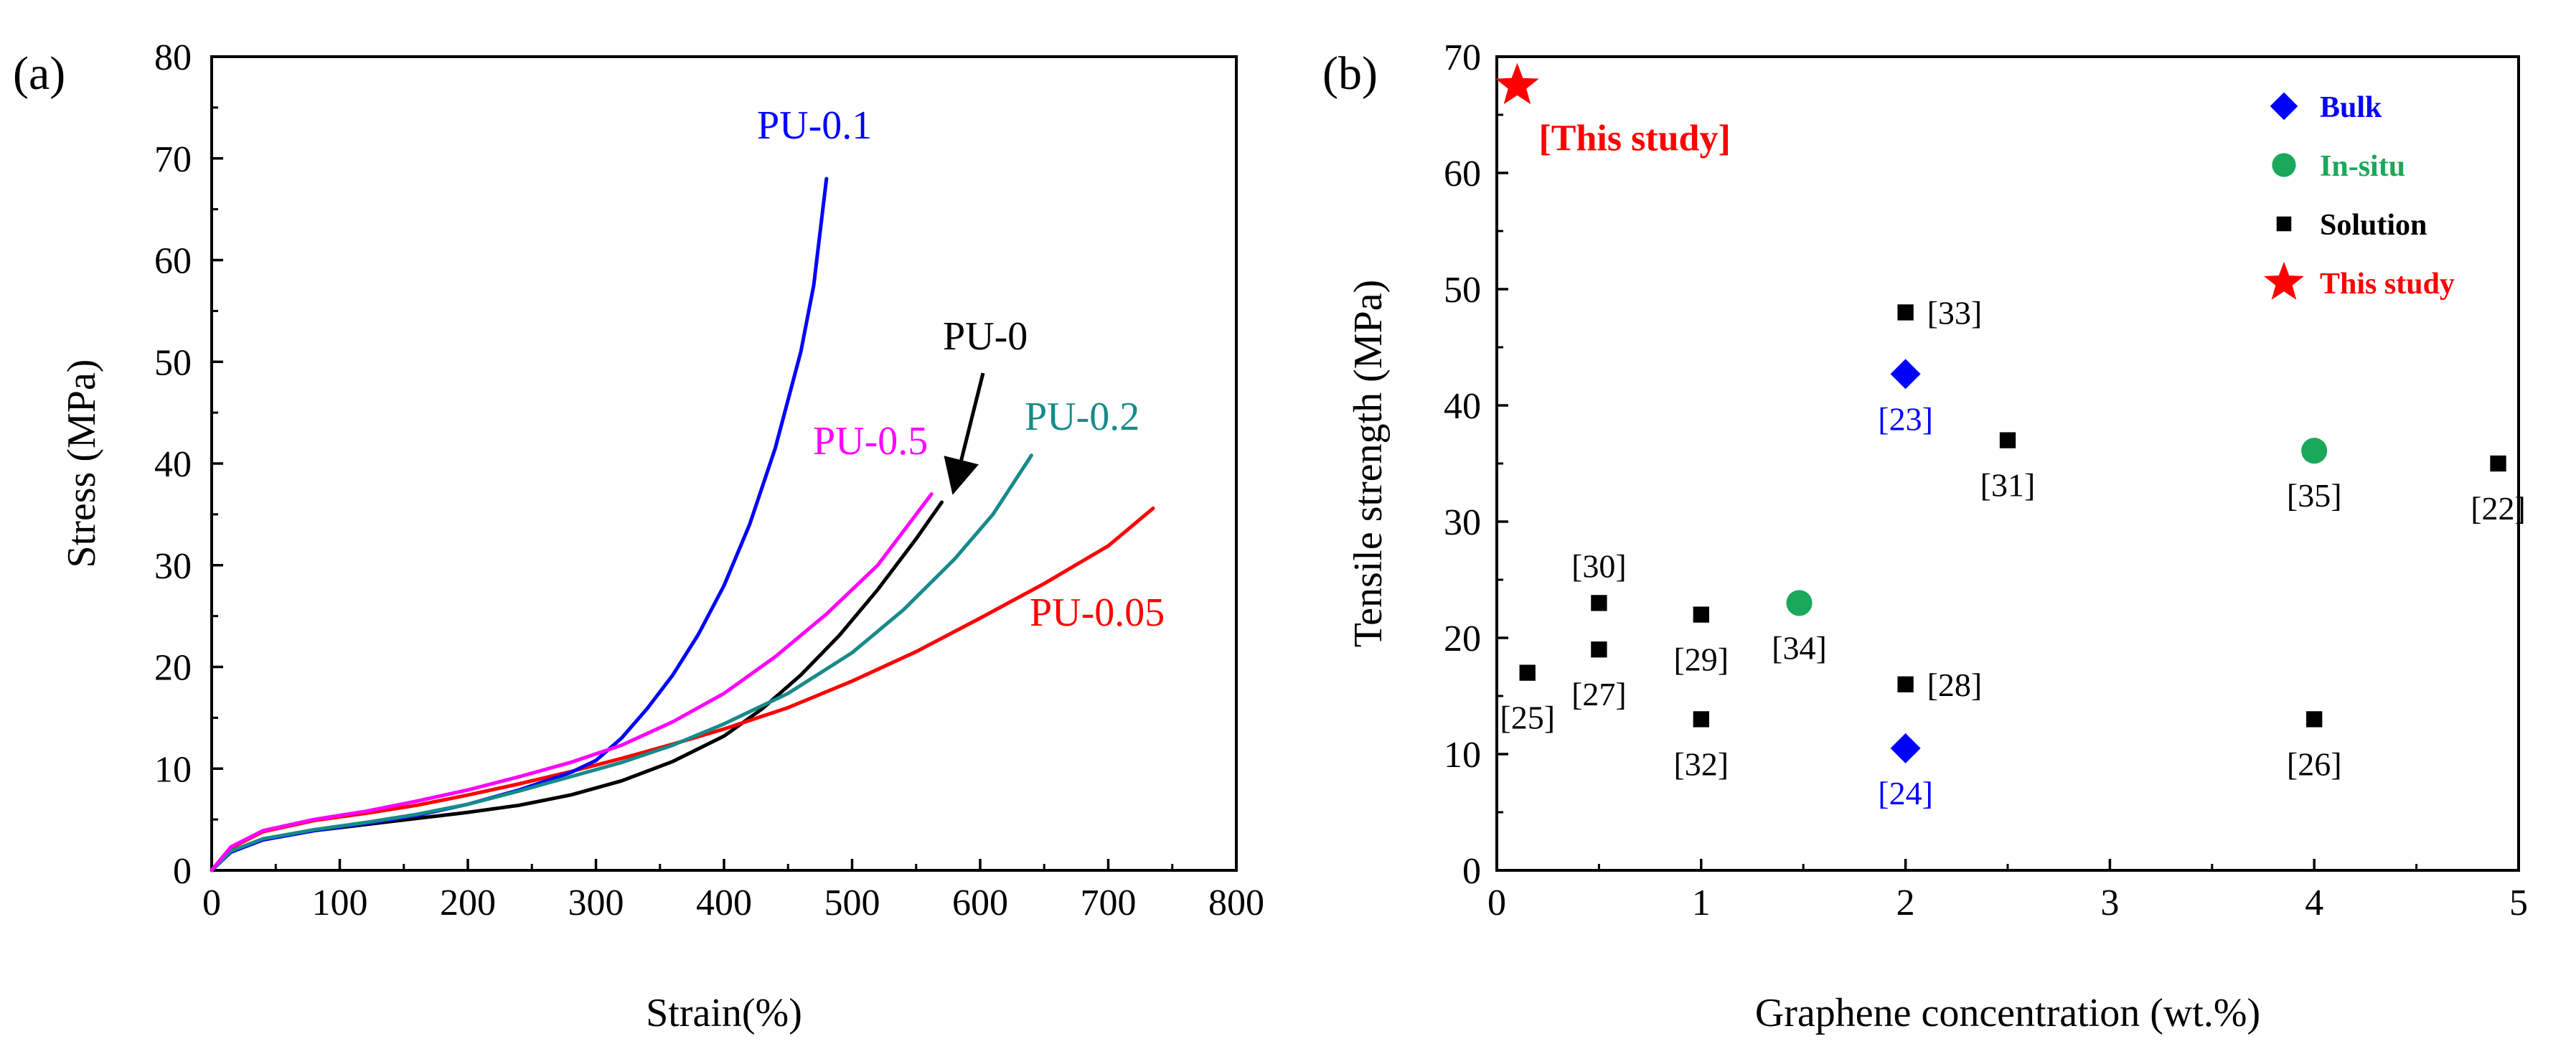 The width and height of the screenshot is (2576, 1049). What do you see at coordinates (2498, 508) in the screenshot?
I see `point-label-ref: [22]` at bounding box center [2498, 508].